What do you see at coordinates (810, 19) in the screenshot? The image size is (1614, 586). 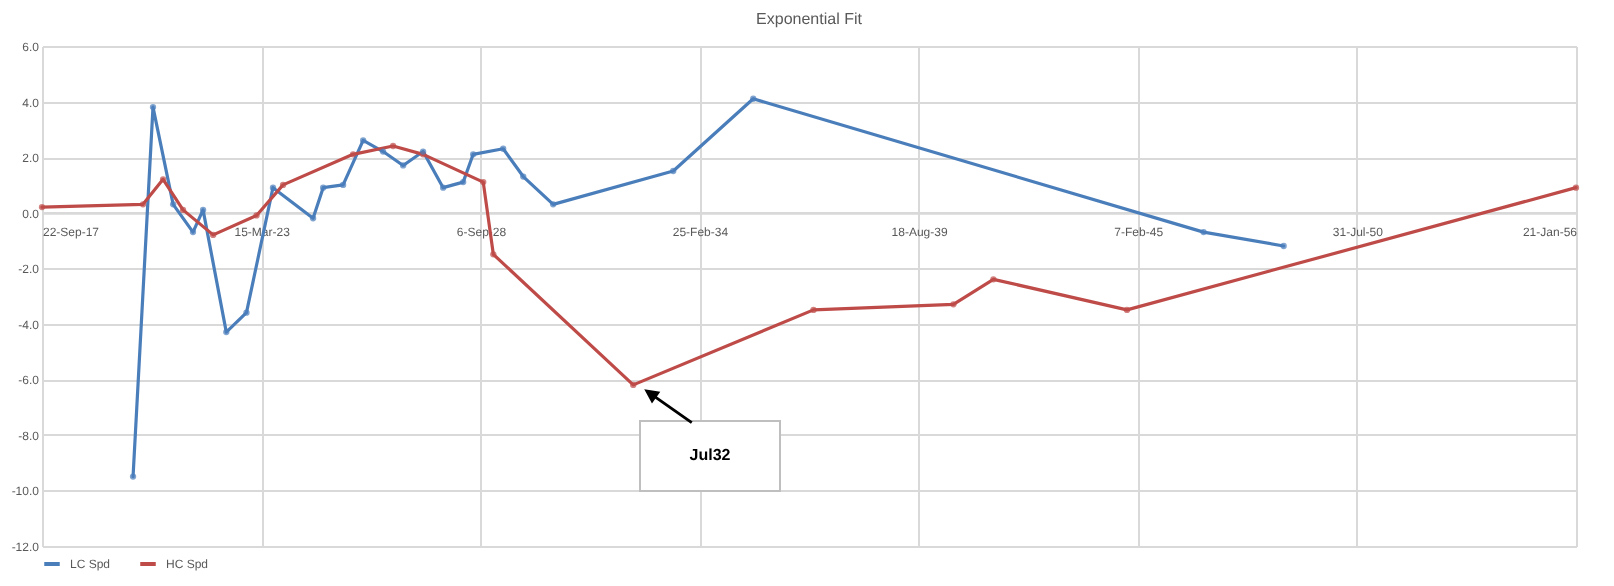 I see `chart-title: Exponential Fit` at bounding box center [810, 19].